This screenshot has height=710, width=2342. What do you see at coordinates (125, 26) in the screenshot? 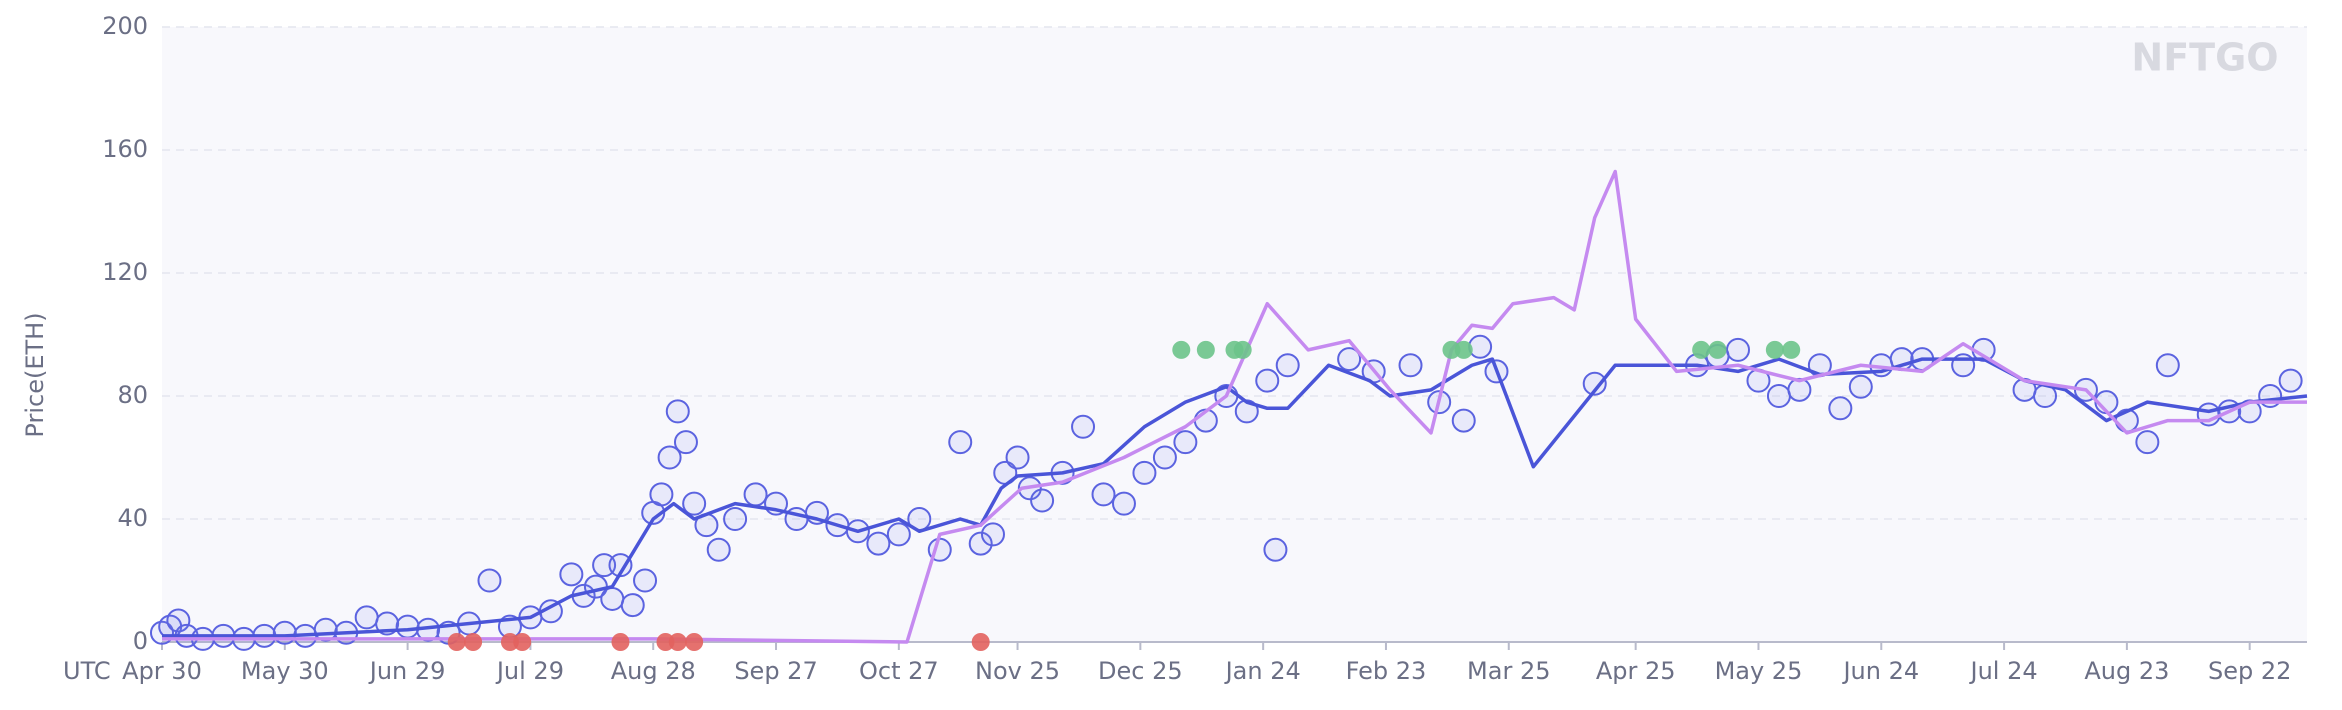
I see `y-tick-label: 200` at bounding box center [125, 26].